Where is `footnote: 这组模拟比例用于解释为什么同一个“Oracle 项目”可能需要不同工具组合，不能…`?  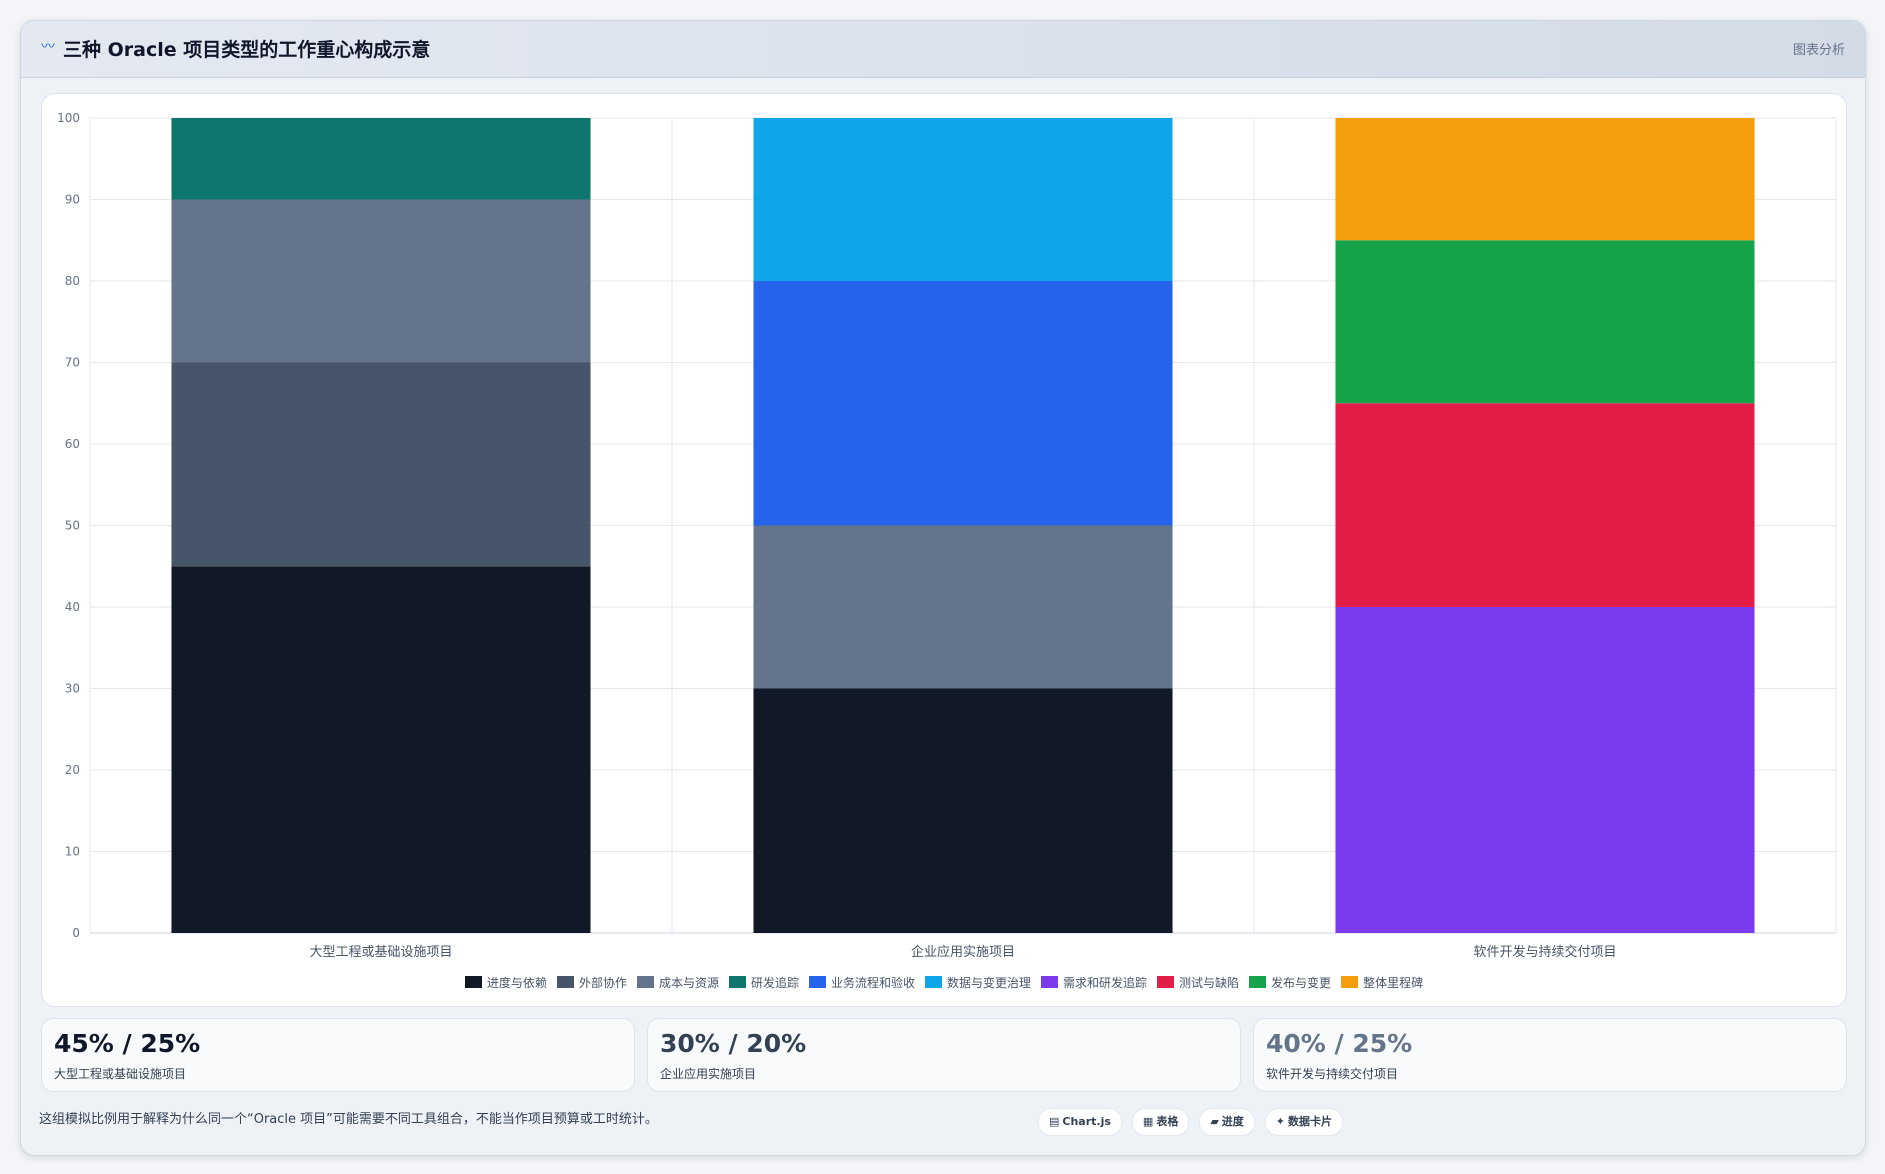 footnote: 这组模拟比例用于解释为什么同一个“Oracle 项目”可能需要不同工具组合，不能… is located at coordinates (348, 1119).